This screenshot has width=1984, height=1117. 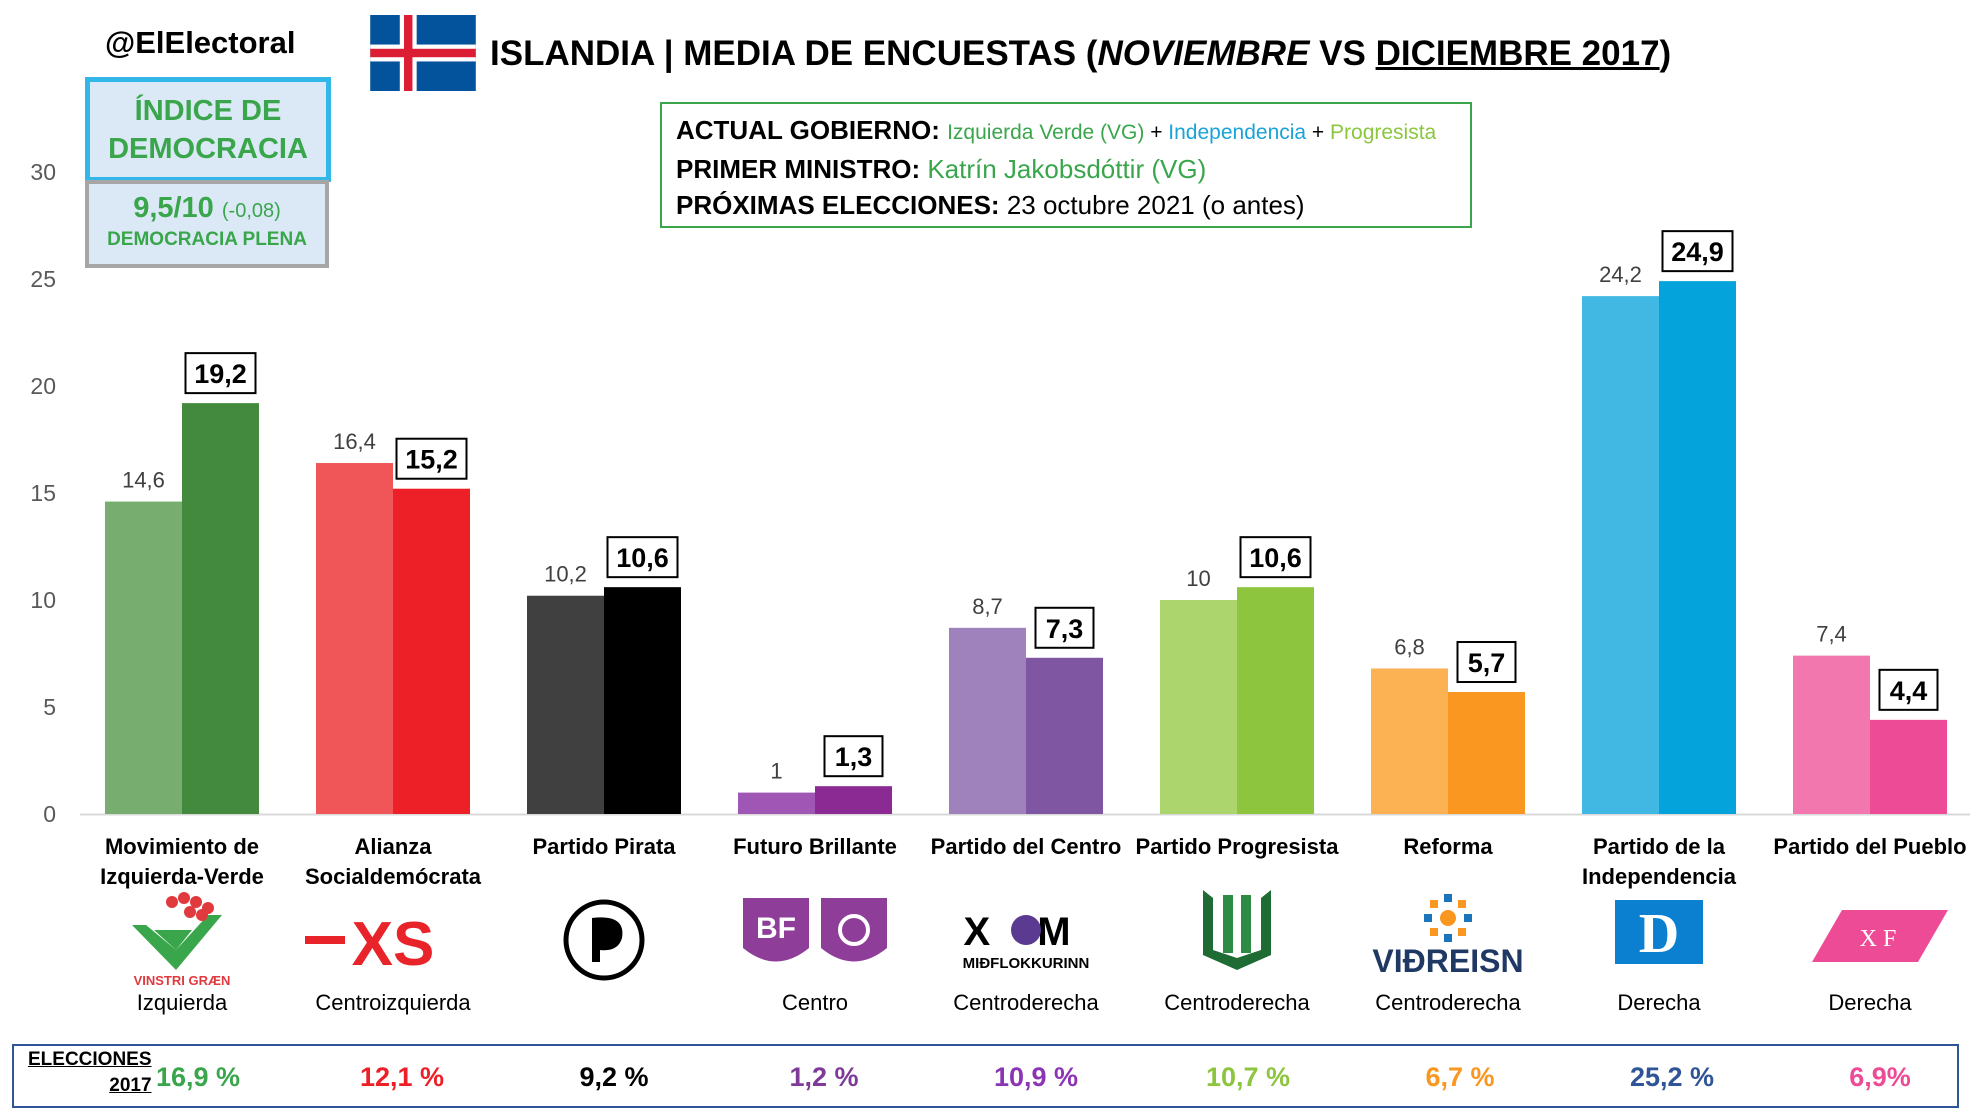 I want to click on government-party-progresista: Progresista, so click(x=1383, y=132).